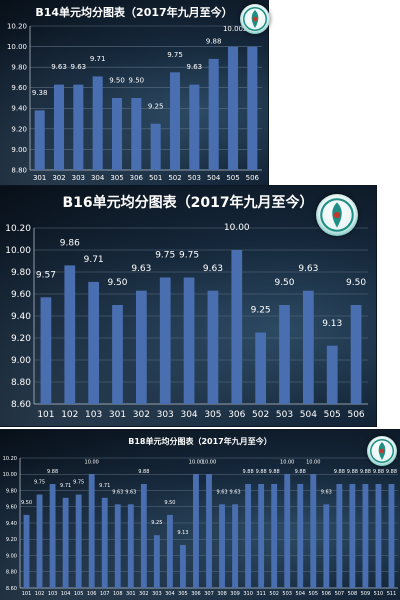 The width and height of the screenshot is (400, 600). What do you see at coordinates (21, 405) in the screenshot?
I see `y-tick-label: 8.60` at bounding box center [21, 405].